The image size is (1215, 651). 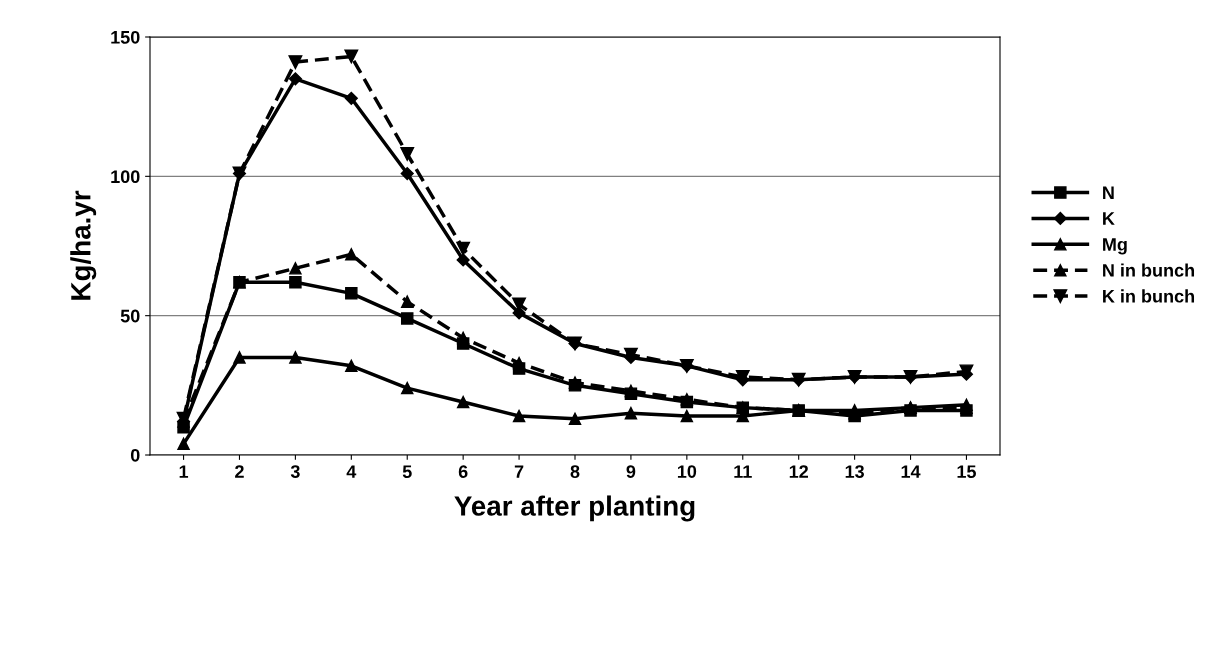 I want to click on x-tick-label: 5, so click(x=407, y=471).